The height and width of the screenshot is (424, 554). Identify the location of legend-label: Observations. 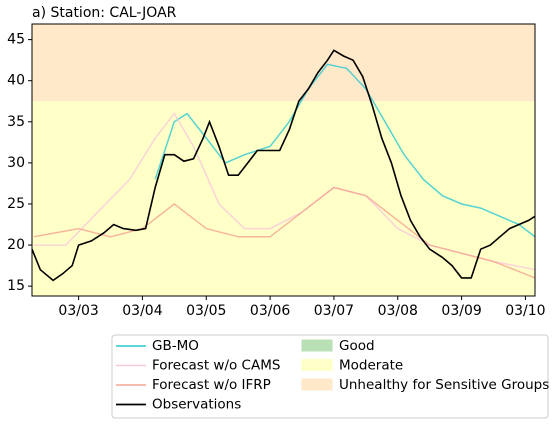
(196, 405).